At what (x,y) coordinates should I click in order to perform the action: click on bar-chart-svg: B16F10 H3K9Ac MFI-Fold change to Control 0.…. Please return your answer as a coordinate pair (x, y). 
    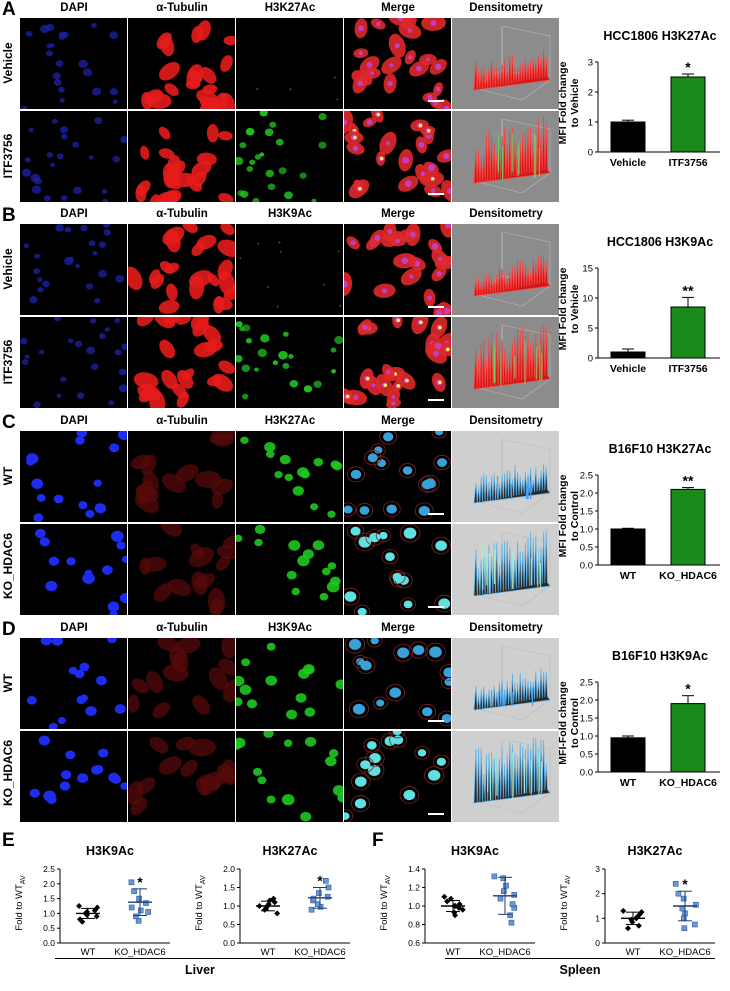
    Looking at the image, I should click on (638, 719).